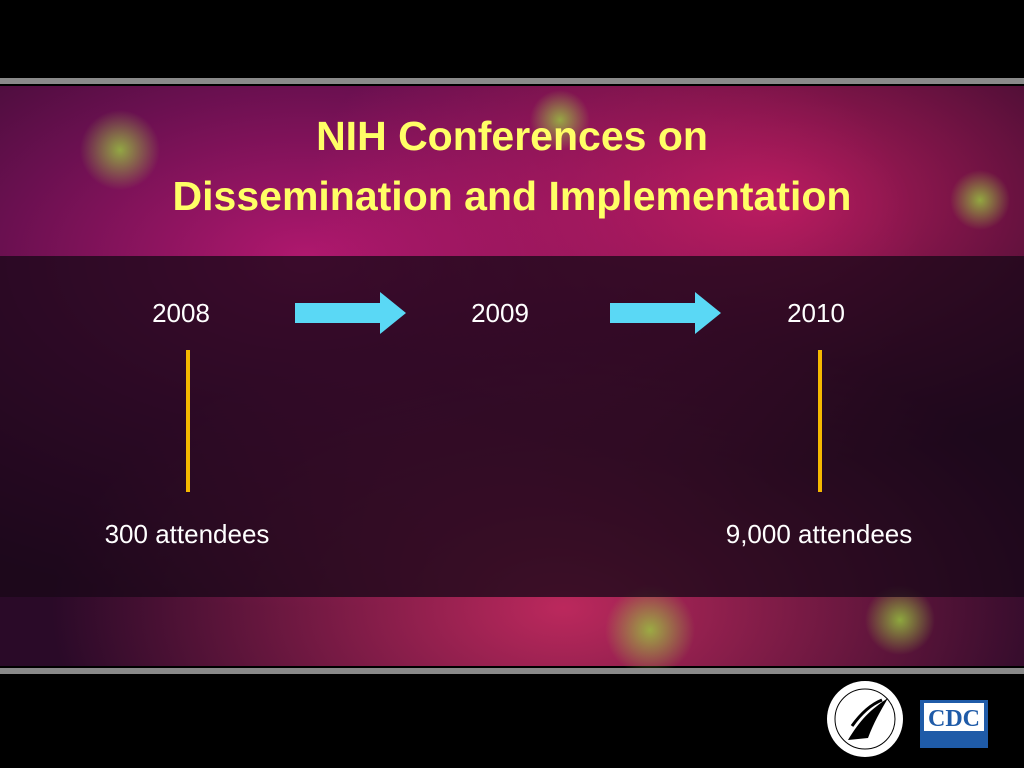 The height and width of the screenshot is (768, 1024). What do you see at coordinates (819, 534) in the screenshot?
I see `attendees: 9,000 attendees` at bounding box center [819, 534].